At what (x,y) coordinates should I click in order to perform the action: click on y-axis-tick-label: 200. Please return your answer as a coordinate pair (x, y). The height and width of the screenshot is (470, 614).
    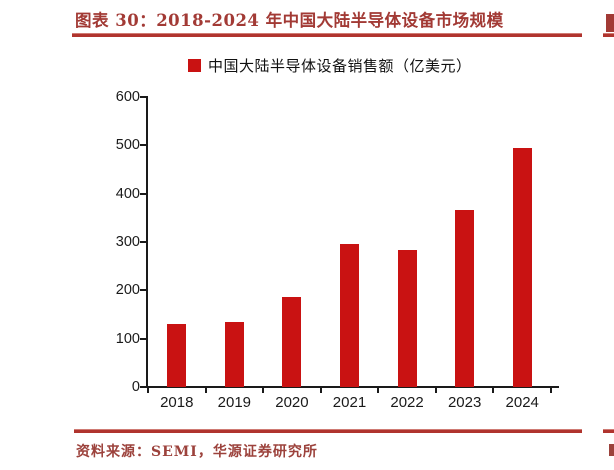
    Looking at the image, I should click on (127, 290).